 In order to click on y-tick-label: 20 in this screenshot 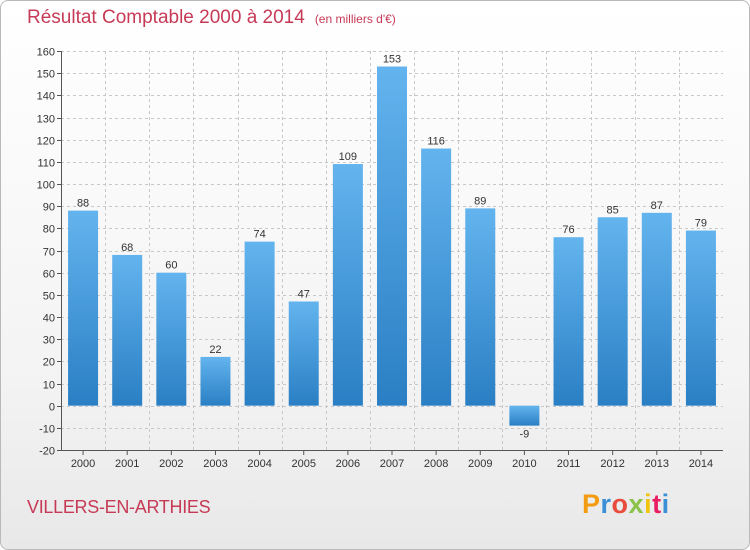, I will do `click(49, 363)`.